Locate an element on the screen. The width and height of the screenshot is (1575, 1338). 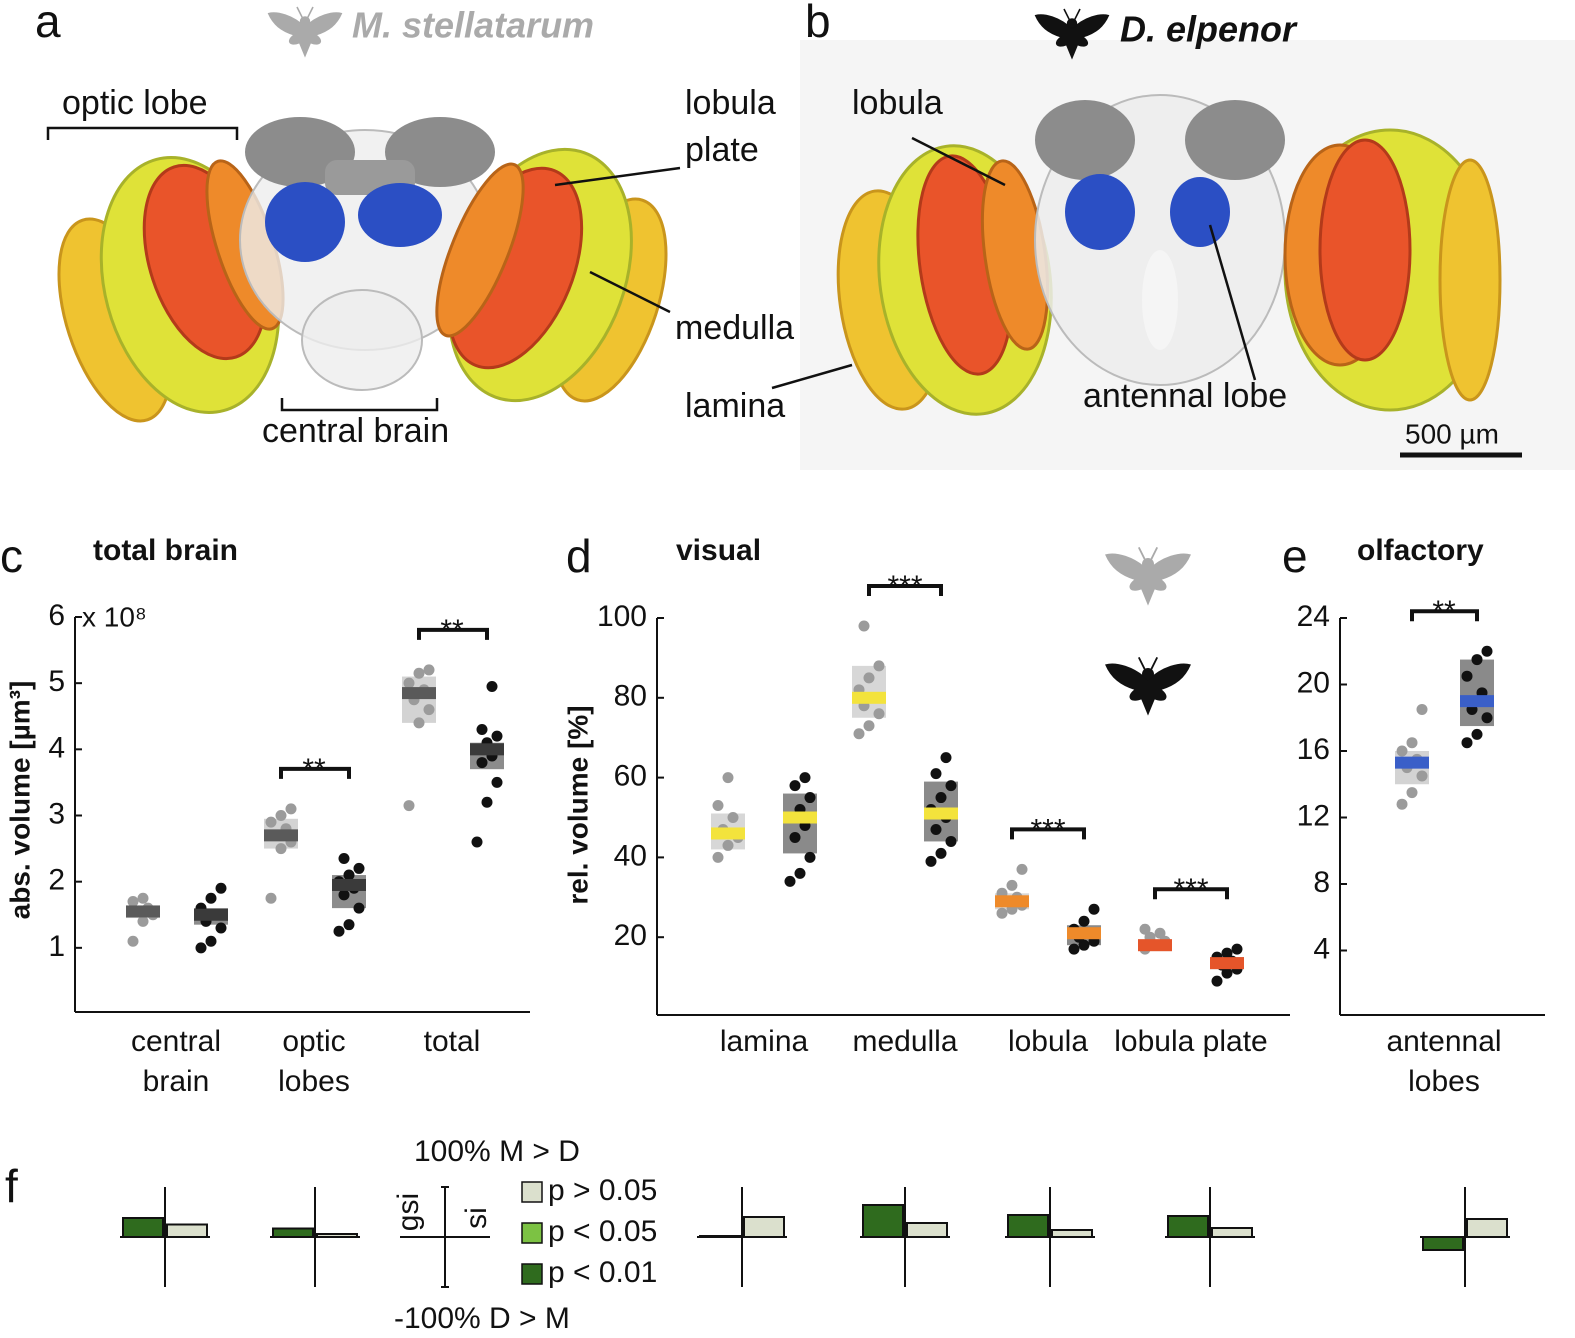
x-tick-label: antennal lobes is located at coordinates (1444, 1061).